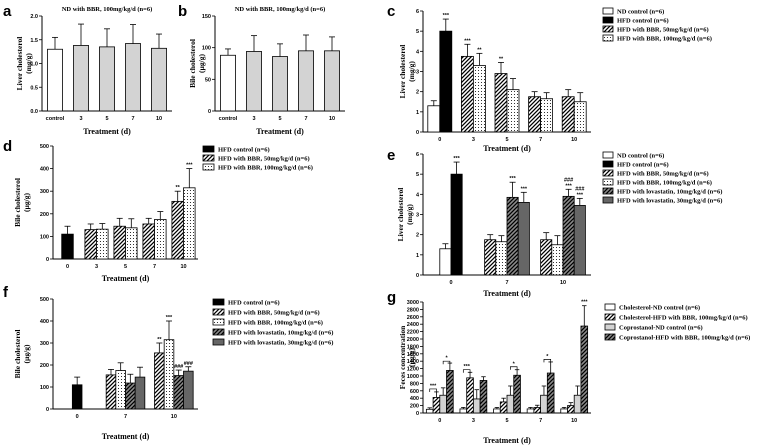 The height and width of the screenshot is (446, 784). What do you see at coordinates (413, 303) in the screenshot?
I see `y-tick-label: 3000` at bounding box center [413, 303].